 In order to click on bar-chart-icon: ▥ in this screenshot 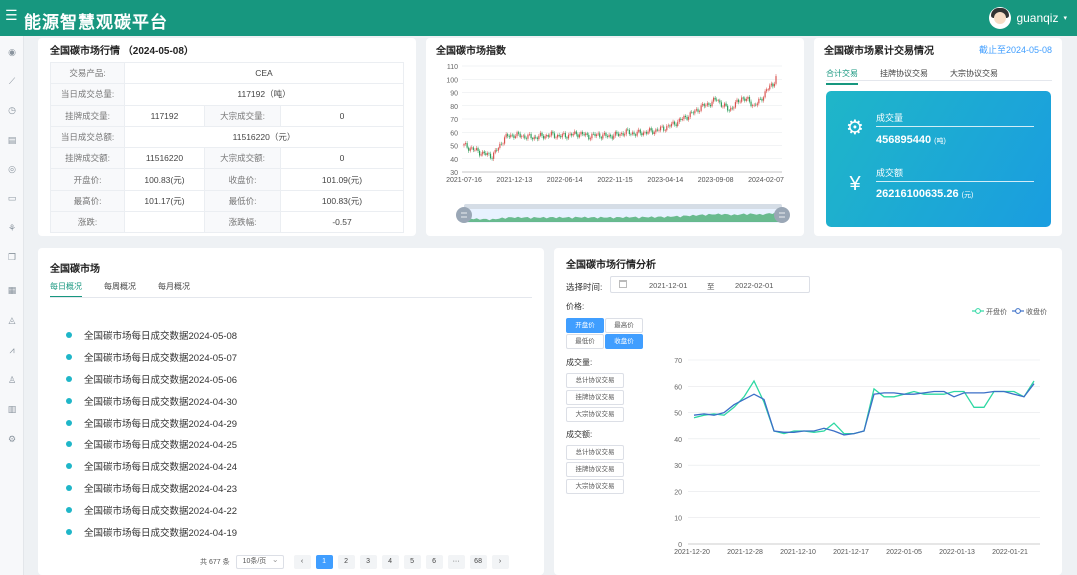, I will do `click(12, 409)`.